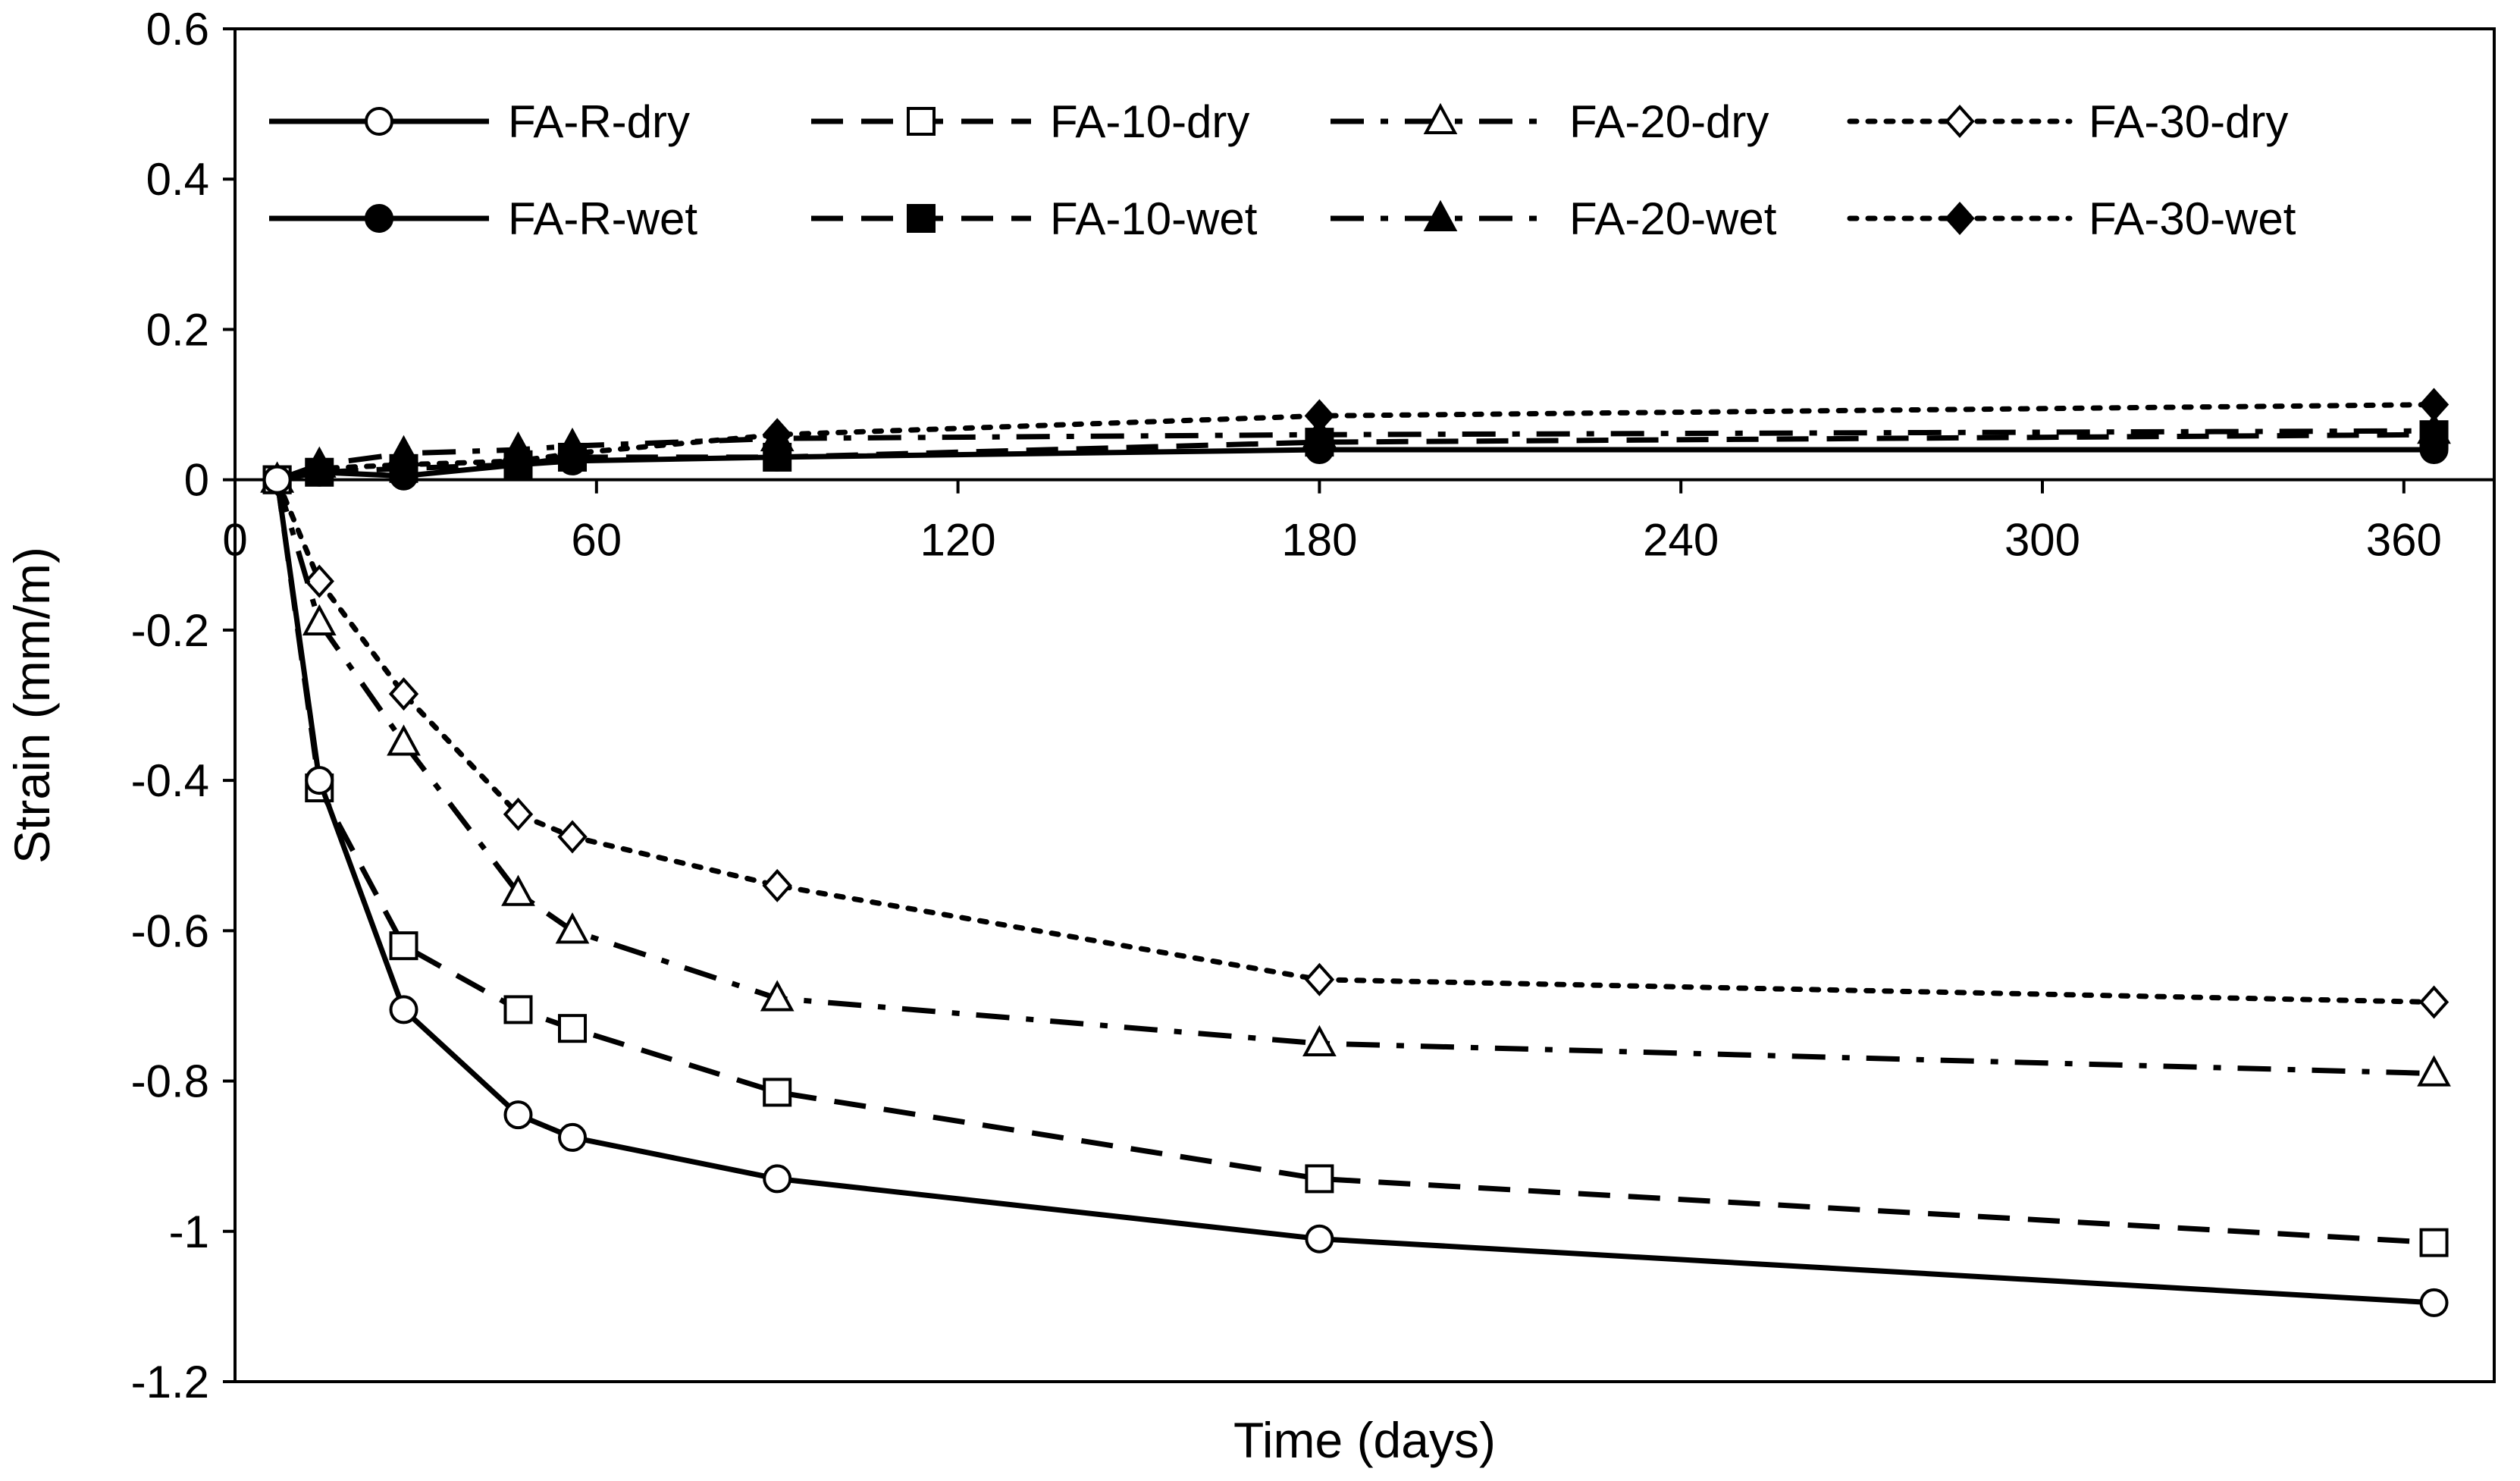  What do you see at coordinates (2192, 218) in the screenshot?
I see `legend-label: FA-30-wet` at bounding box center [2192, 218].